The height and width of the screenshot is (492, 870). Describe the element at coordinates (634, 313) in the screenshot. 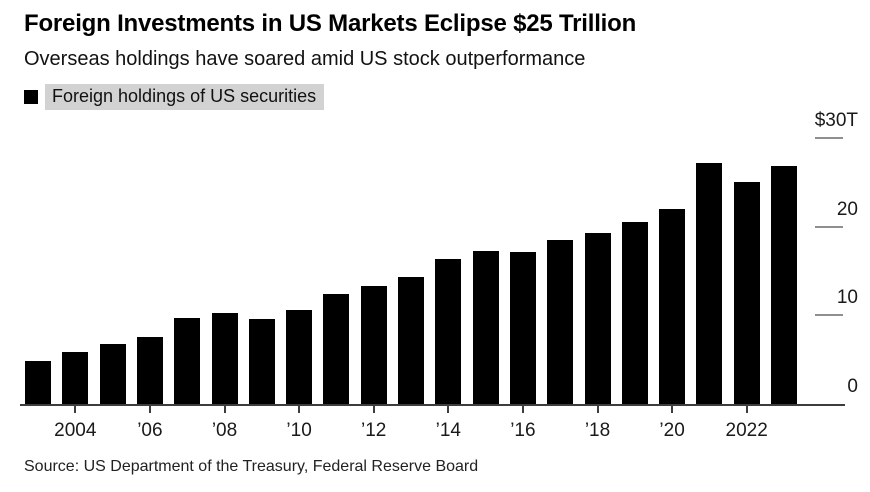

I see `bar-2019` at that location.